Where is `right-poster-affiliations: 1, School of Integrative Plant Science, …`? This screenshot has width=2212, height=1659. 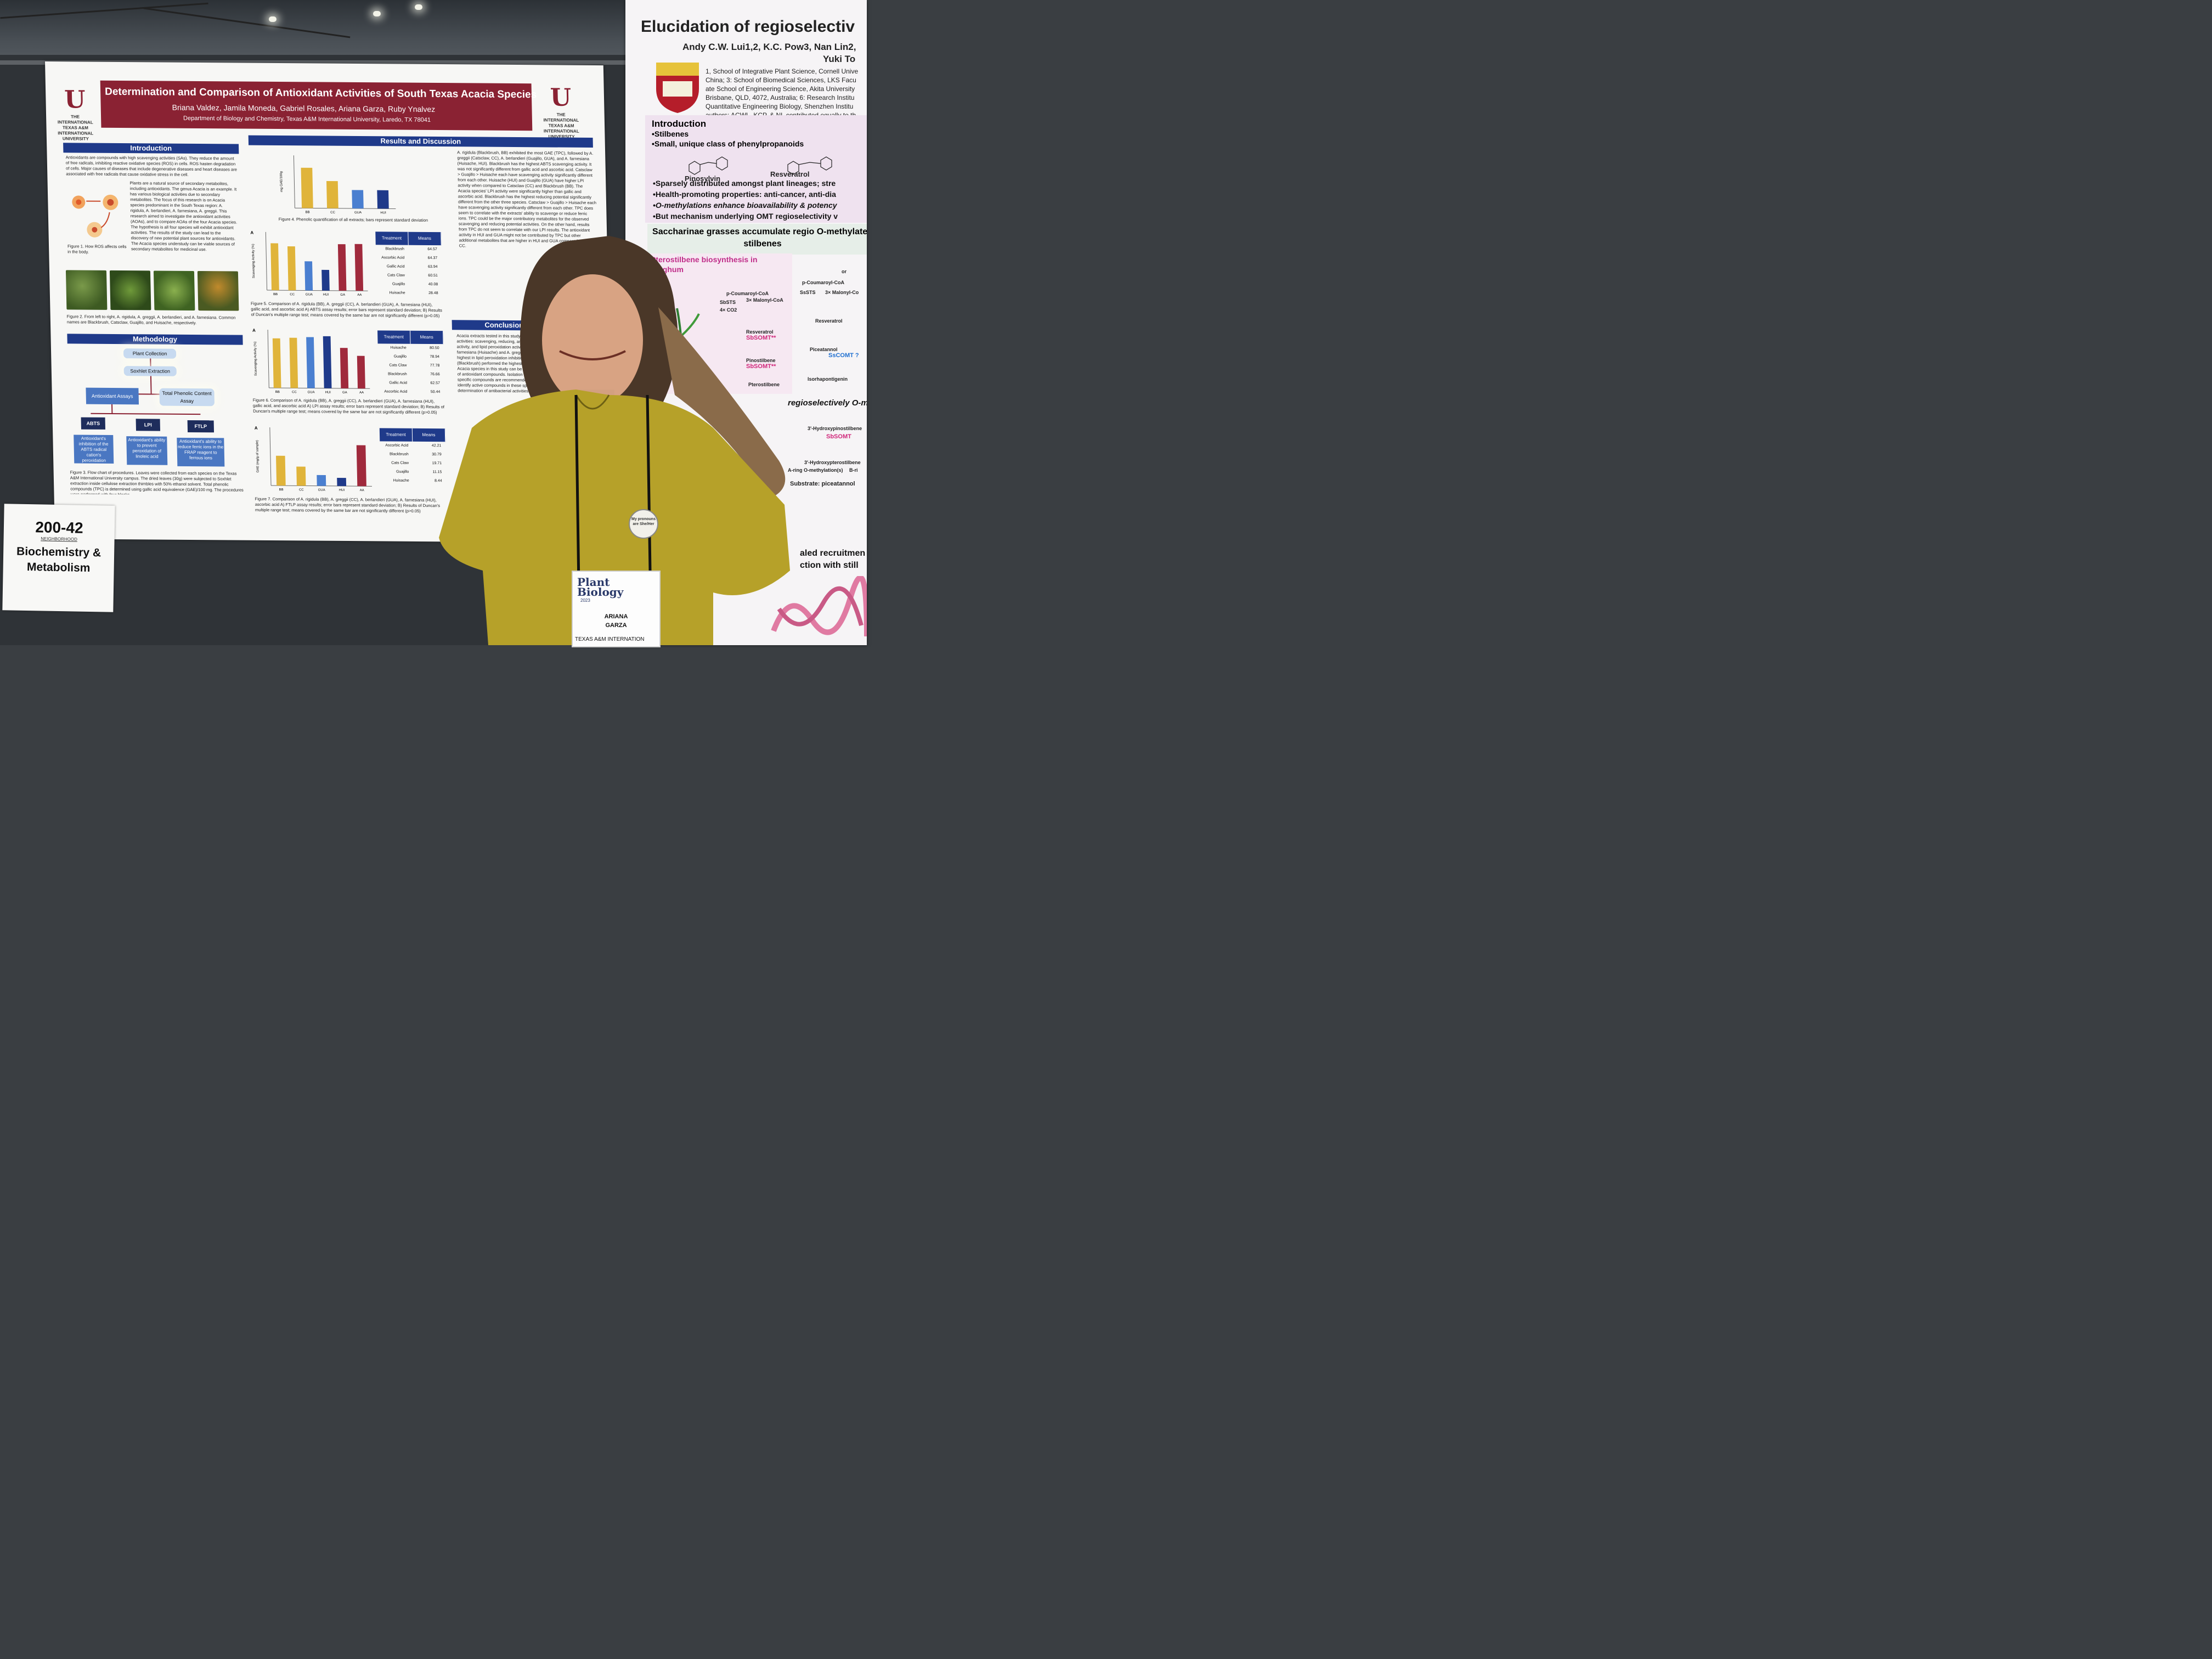
right-poster-affiliations: 1, School of Integrative Plant Science, … is located at coordinates (782, 93).